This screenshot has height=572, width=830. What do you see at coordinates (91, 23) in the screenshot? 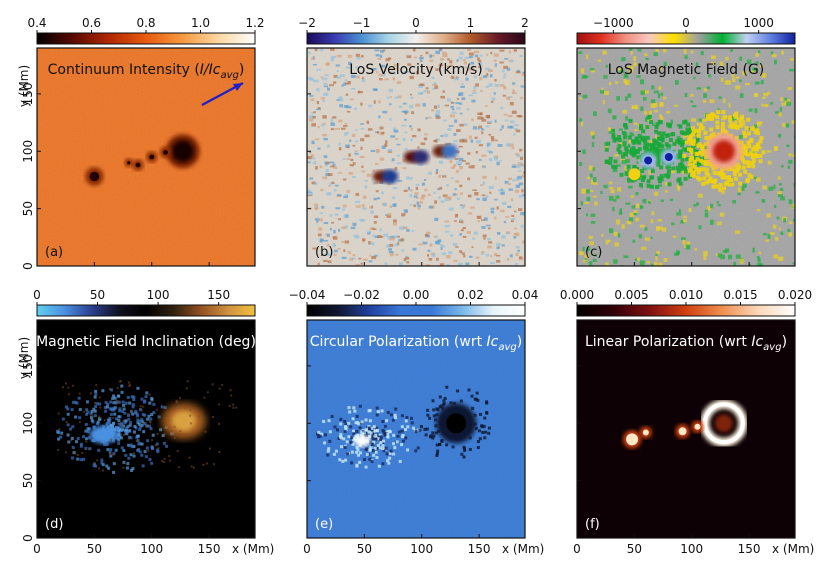
I see `colorbar-tick-label: 0.6` at bounding box center [91, 23].